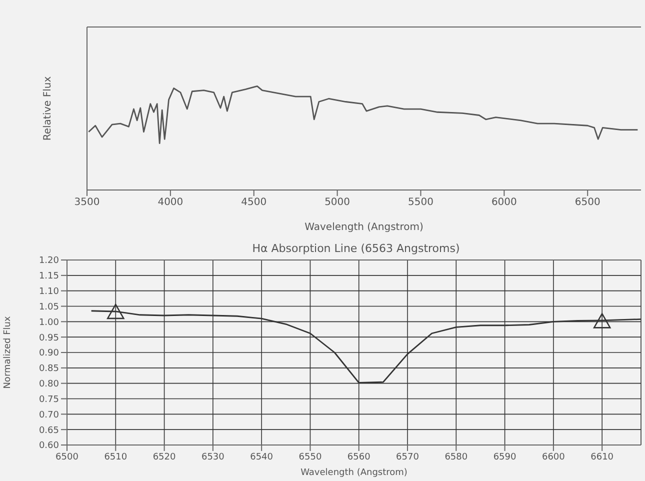  I want to click on y-tick-label: 1.20, so click(49, 261).